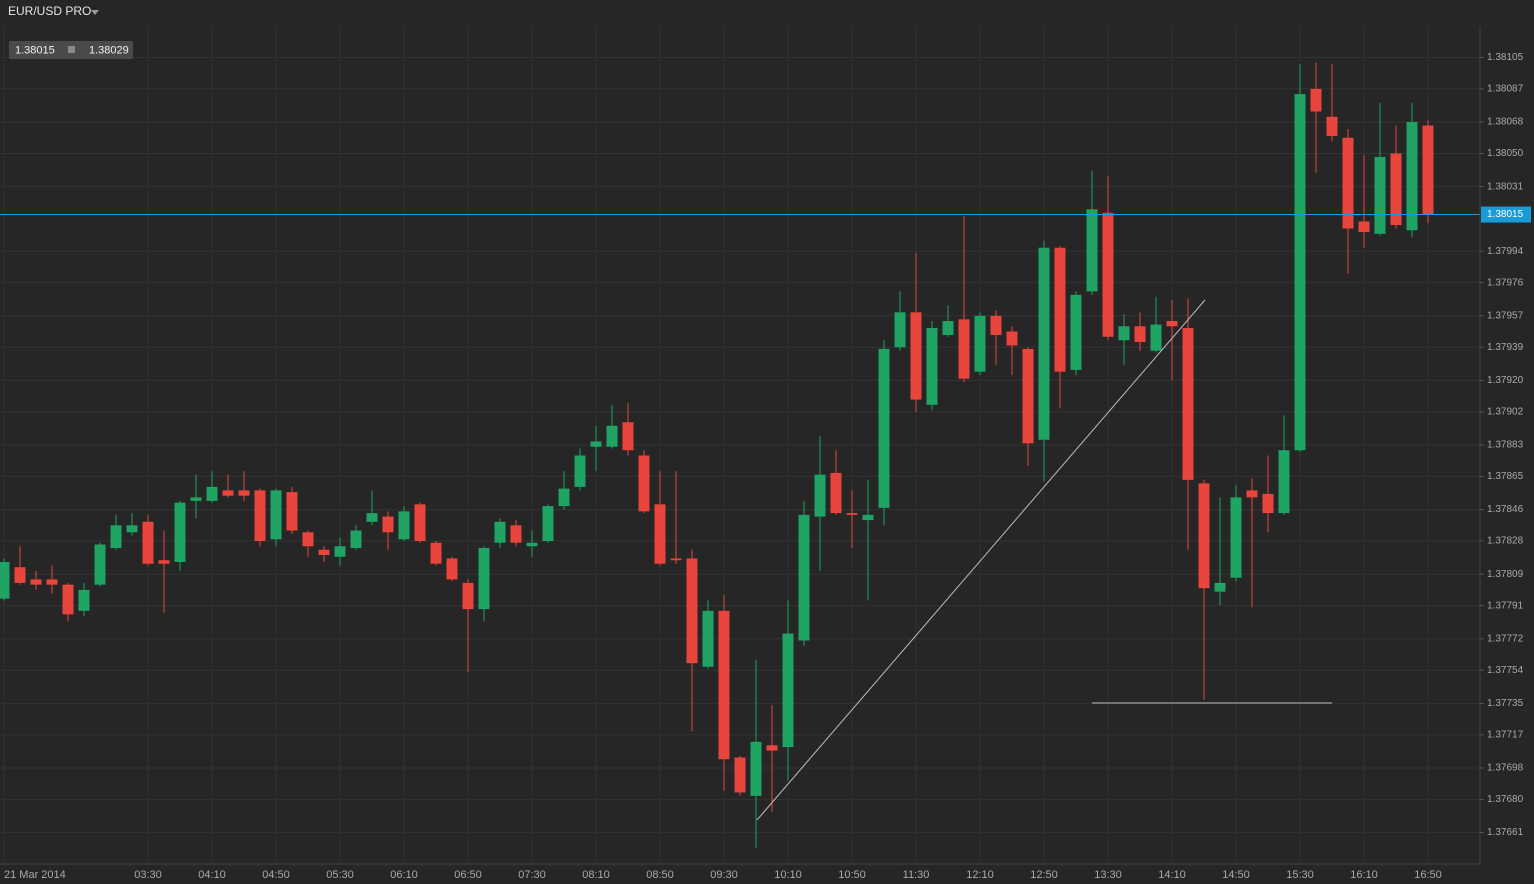 The width and height of the screenshot is (1534, 884). I want to click on current-price-label: 1.38015, so click(1505, 214).